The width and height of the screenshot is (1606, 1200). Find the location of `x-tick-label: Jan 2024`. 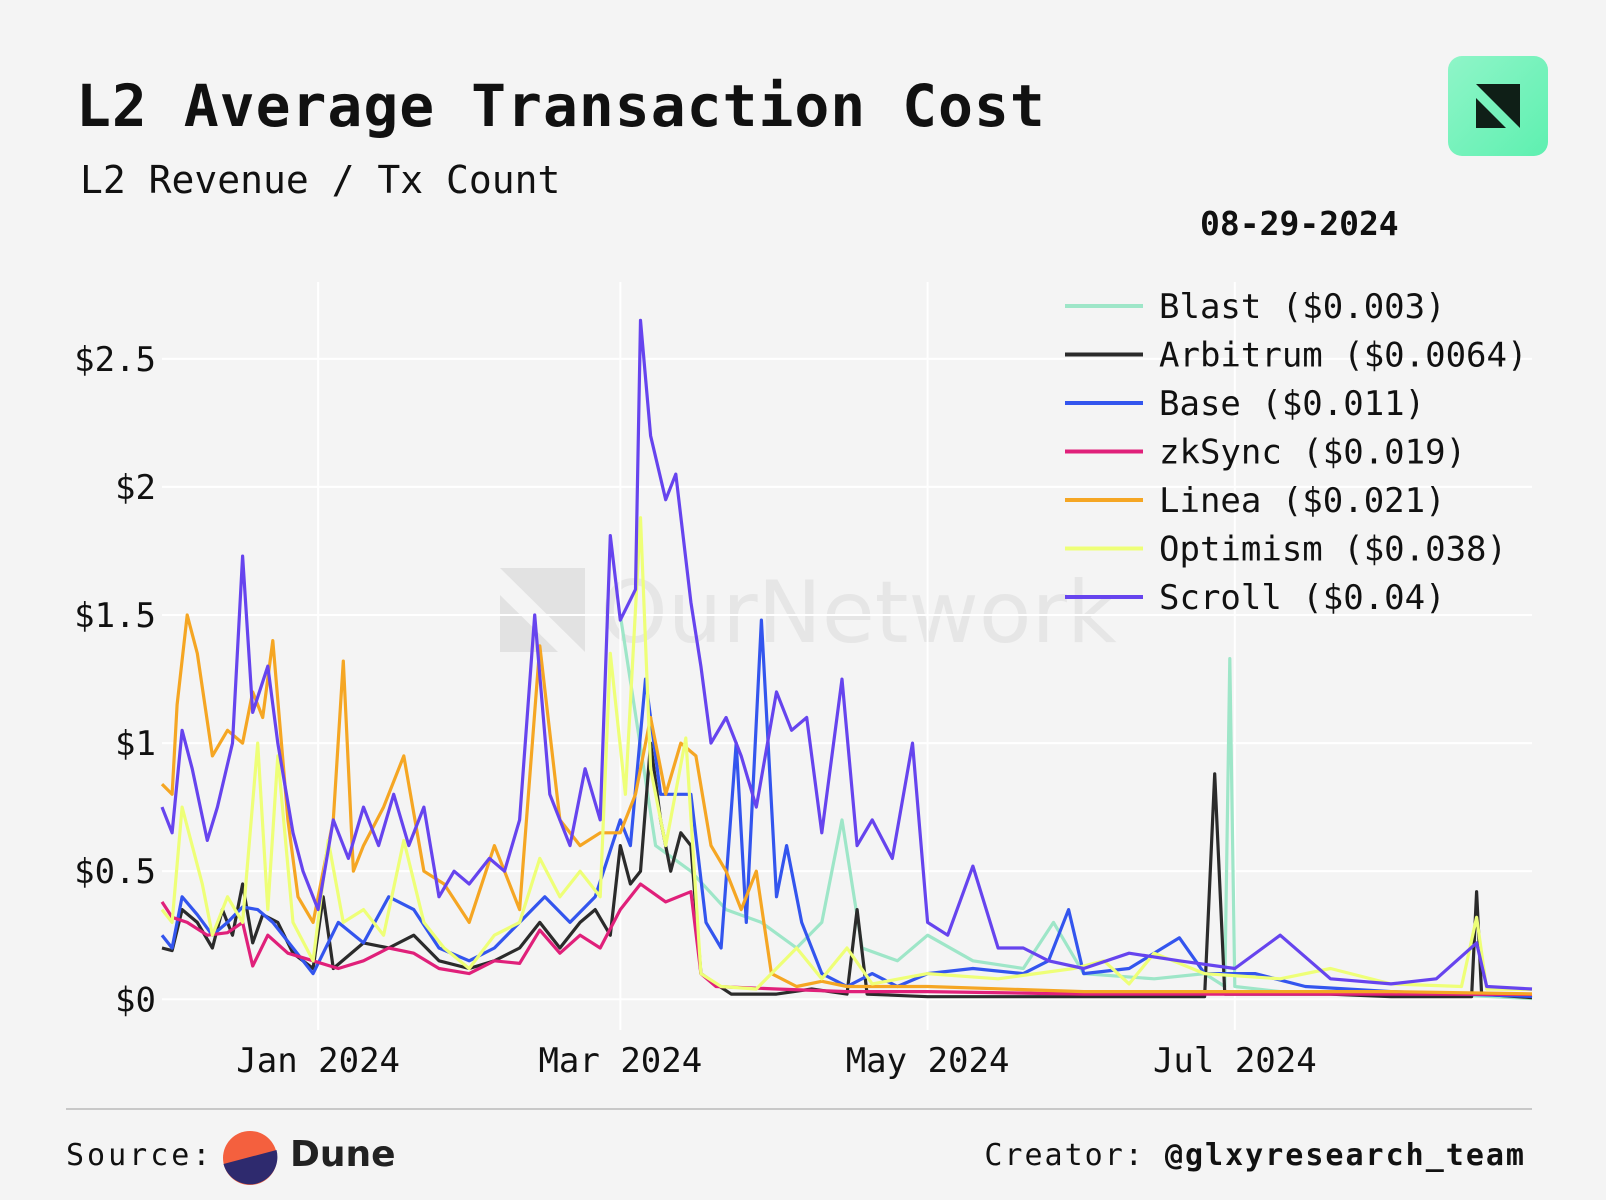

x-tick-label: Jan 2024 is located at coordinates (318, 1061).